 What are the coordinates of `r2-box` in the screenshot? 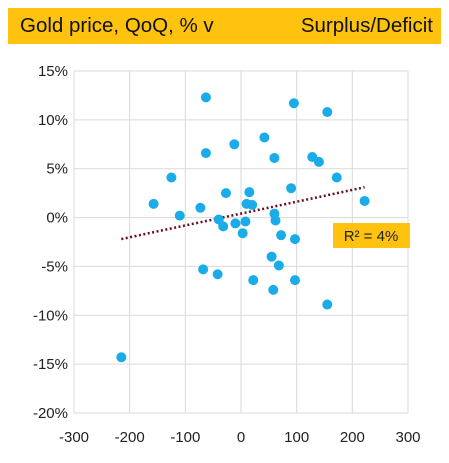 It's located at (371, 235).